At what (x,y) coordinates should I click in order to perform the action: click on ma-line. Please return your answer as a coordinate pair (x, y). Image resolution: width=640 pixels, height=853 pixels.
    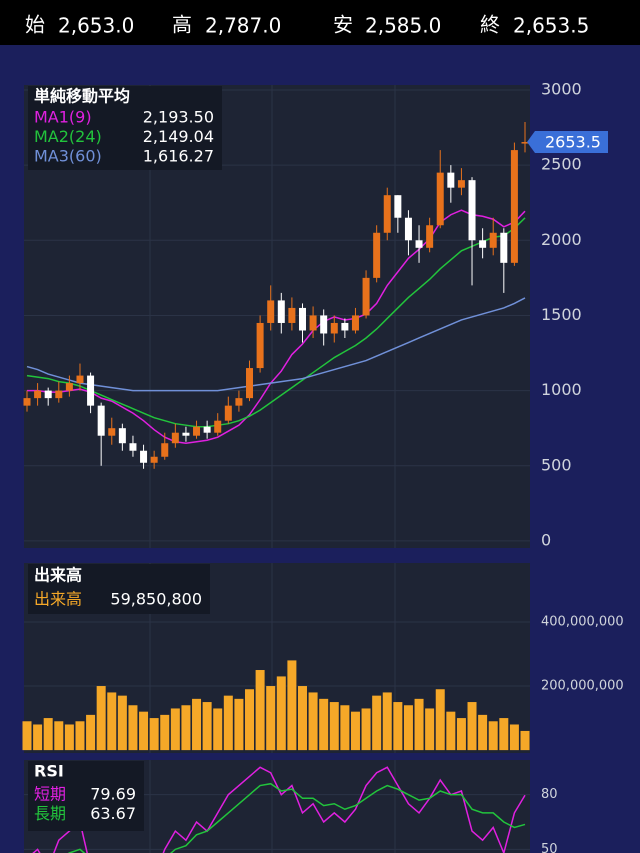
    Looking at the image, I should click on (276, 344).